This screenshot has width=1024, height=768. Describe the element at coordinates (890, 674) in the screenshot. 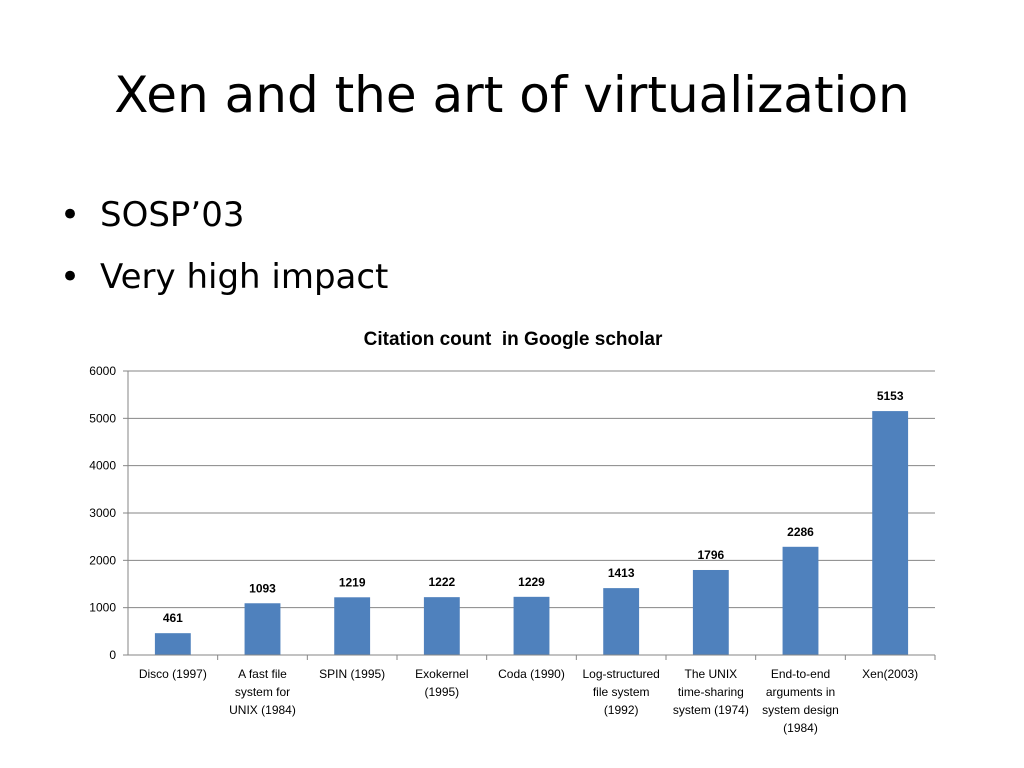

I see `x-category-label: Xen(2003)` at that location.